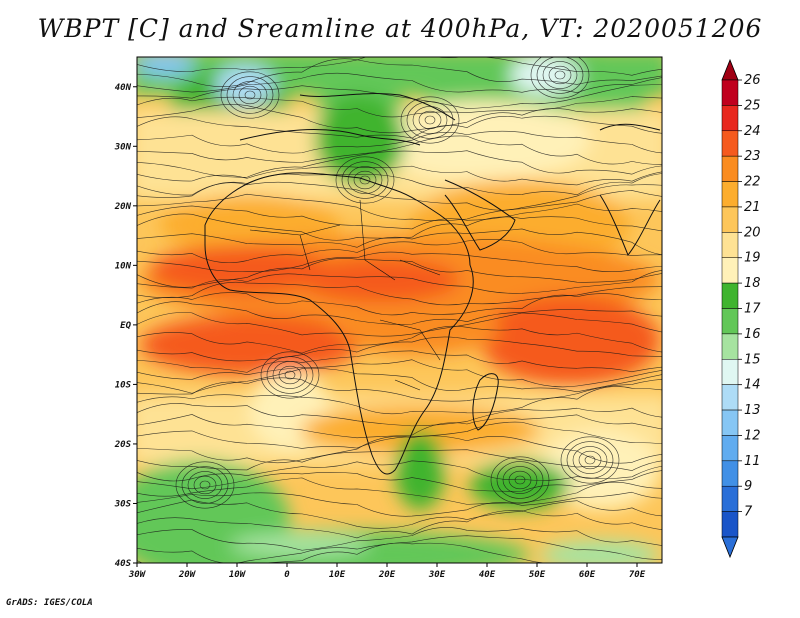  What do you see at coordinates (123, 266) in the screenshot?
I see `lat-tick-label: 10N` at bounding box center [123, 266].